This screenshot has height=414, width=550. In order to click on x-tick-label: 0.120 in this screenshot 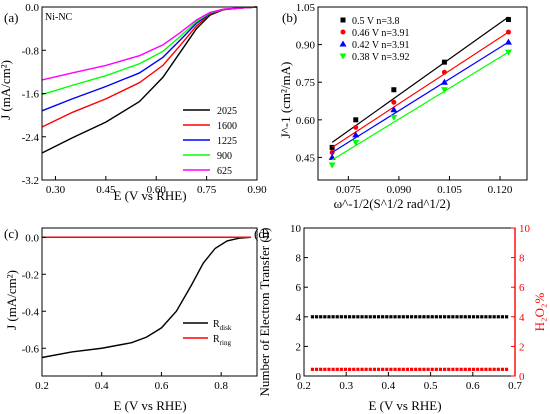, I will do `click(500, 190)`.